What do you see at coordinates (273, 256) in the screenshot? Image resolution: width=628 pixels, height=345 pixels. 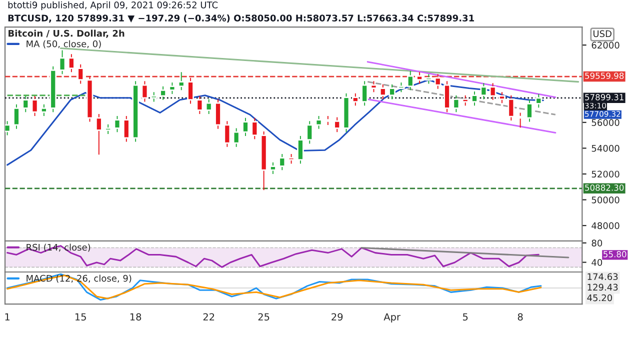 I see `line-series` at bounding box center [273, 256].